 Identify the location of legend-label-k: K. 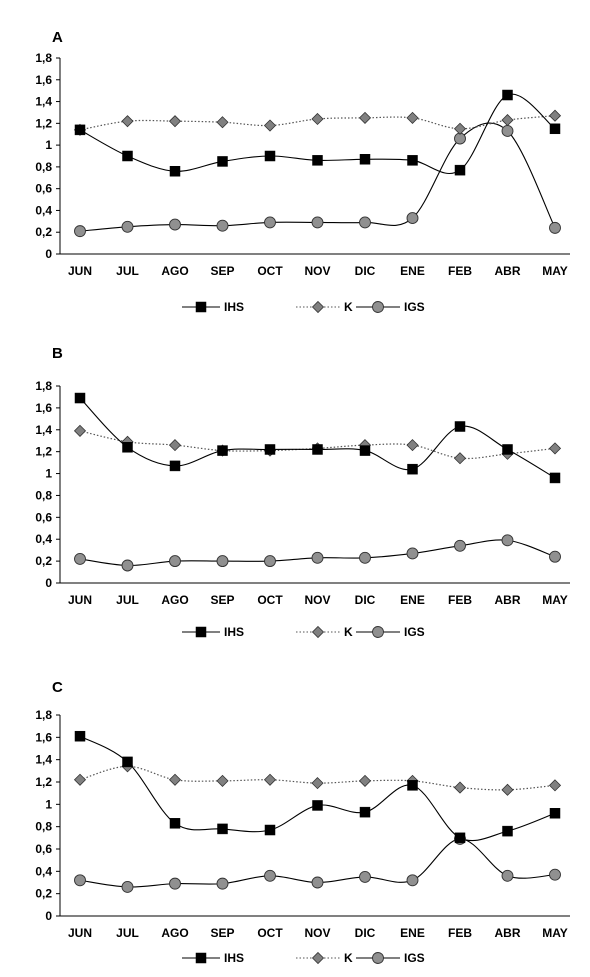
(348, 958).